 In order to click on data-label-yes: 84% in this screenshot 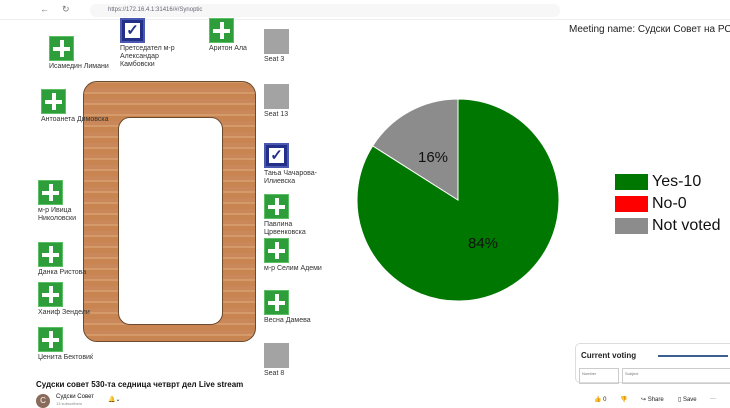, I will do `click(483, 243)`.